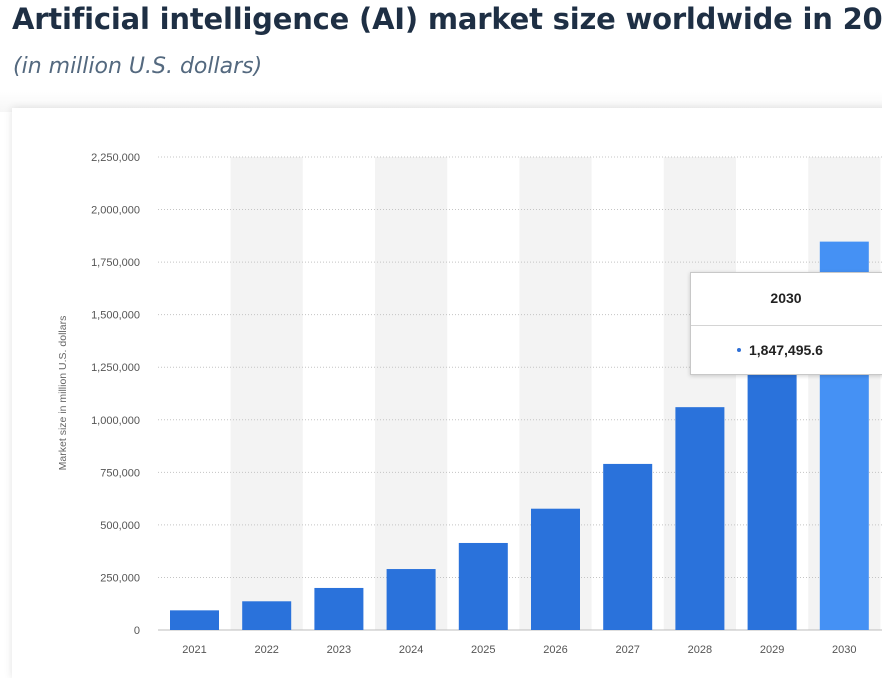  I want to click on series-marker-icon, so click(739, 349).